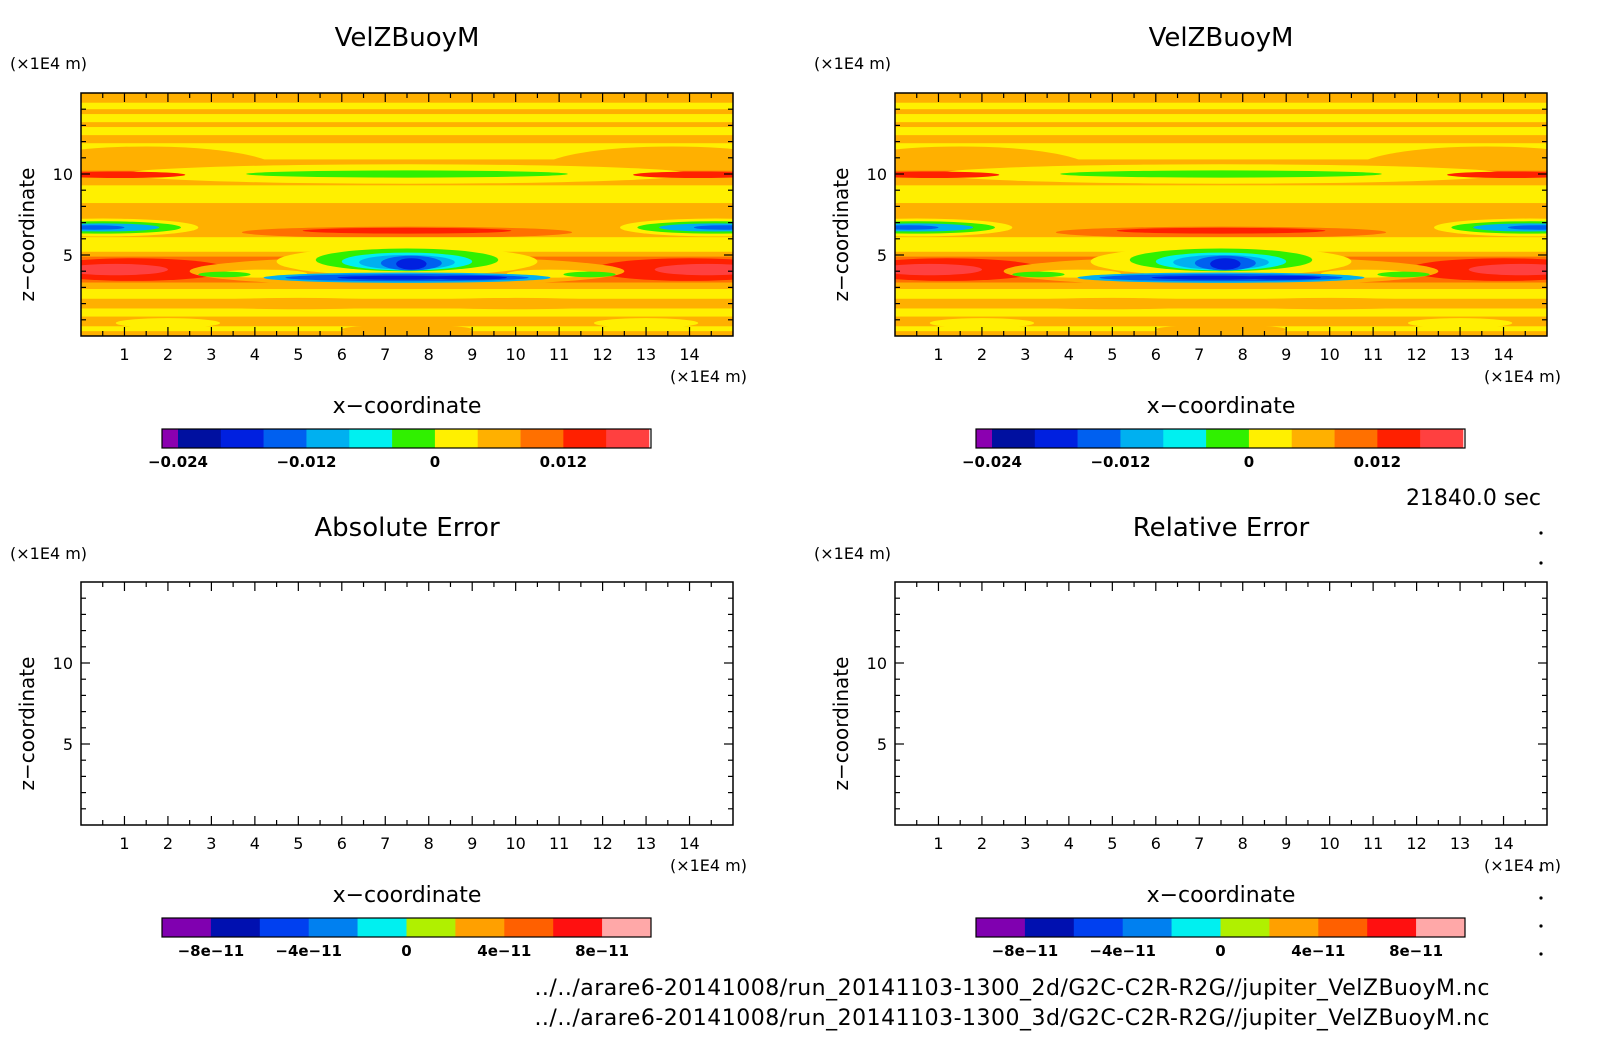  I want to click on colorbar-label: −0.024, so click(178, 462).